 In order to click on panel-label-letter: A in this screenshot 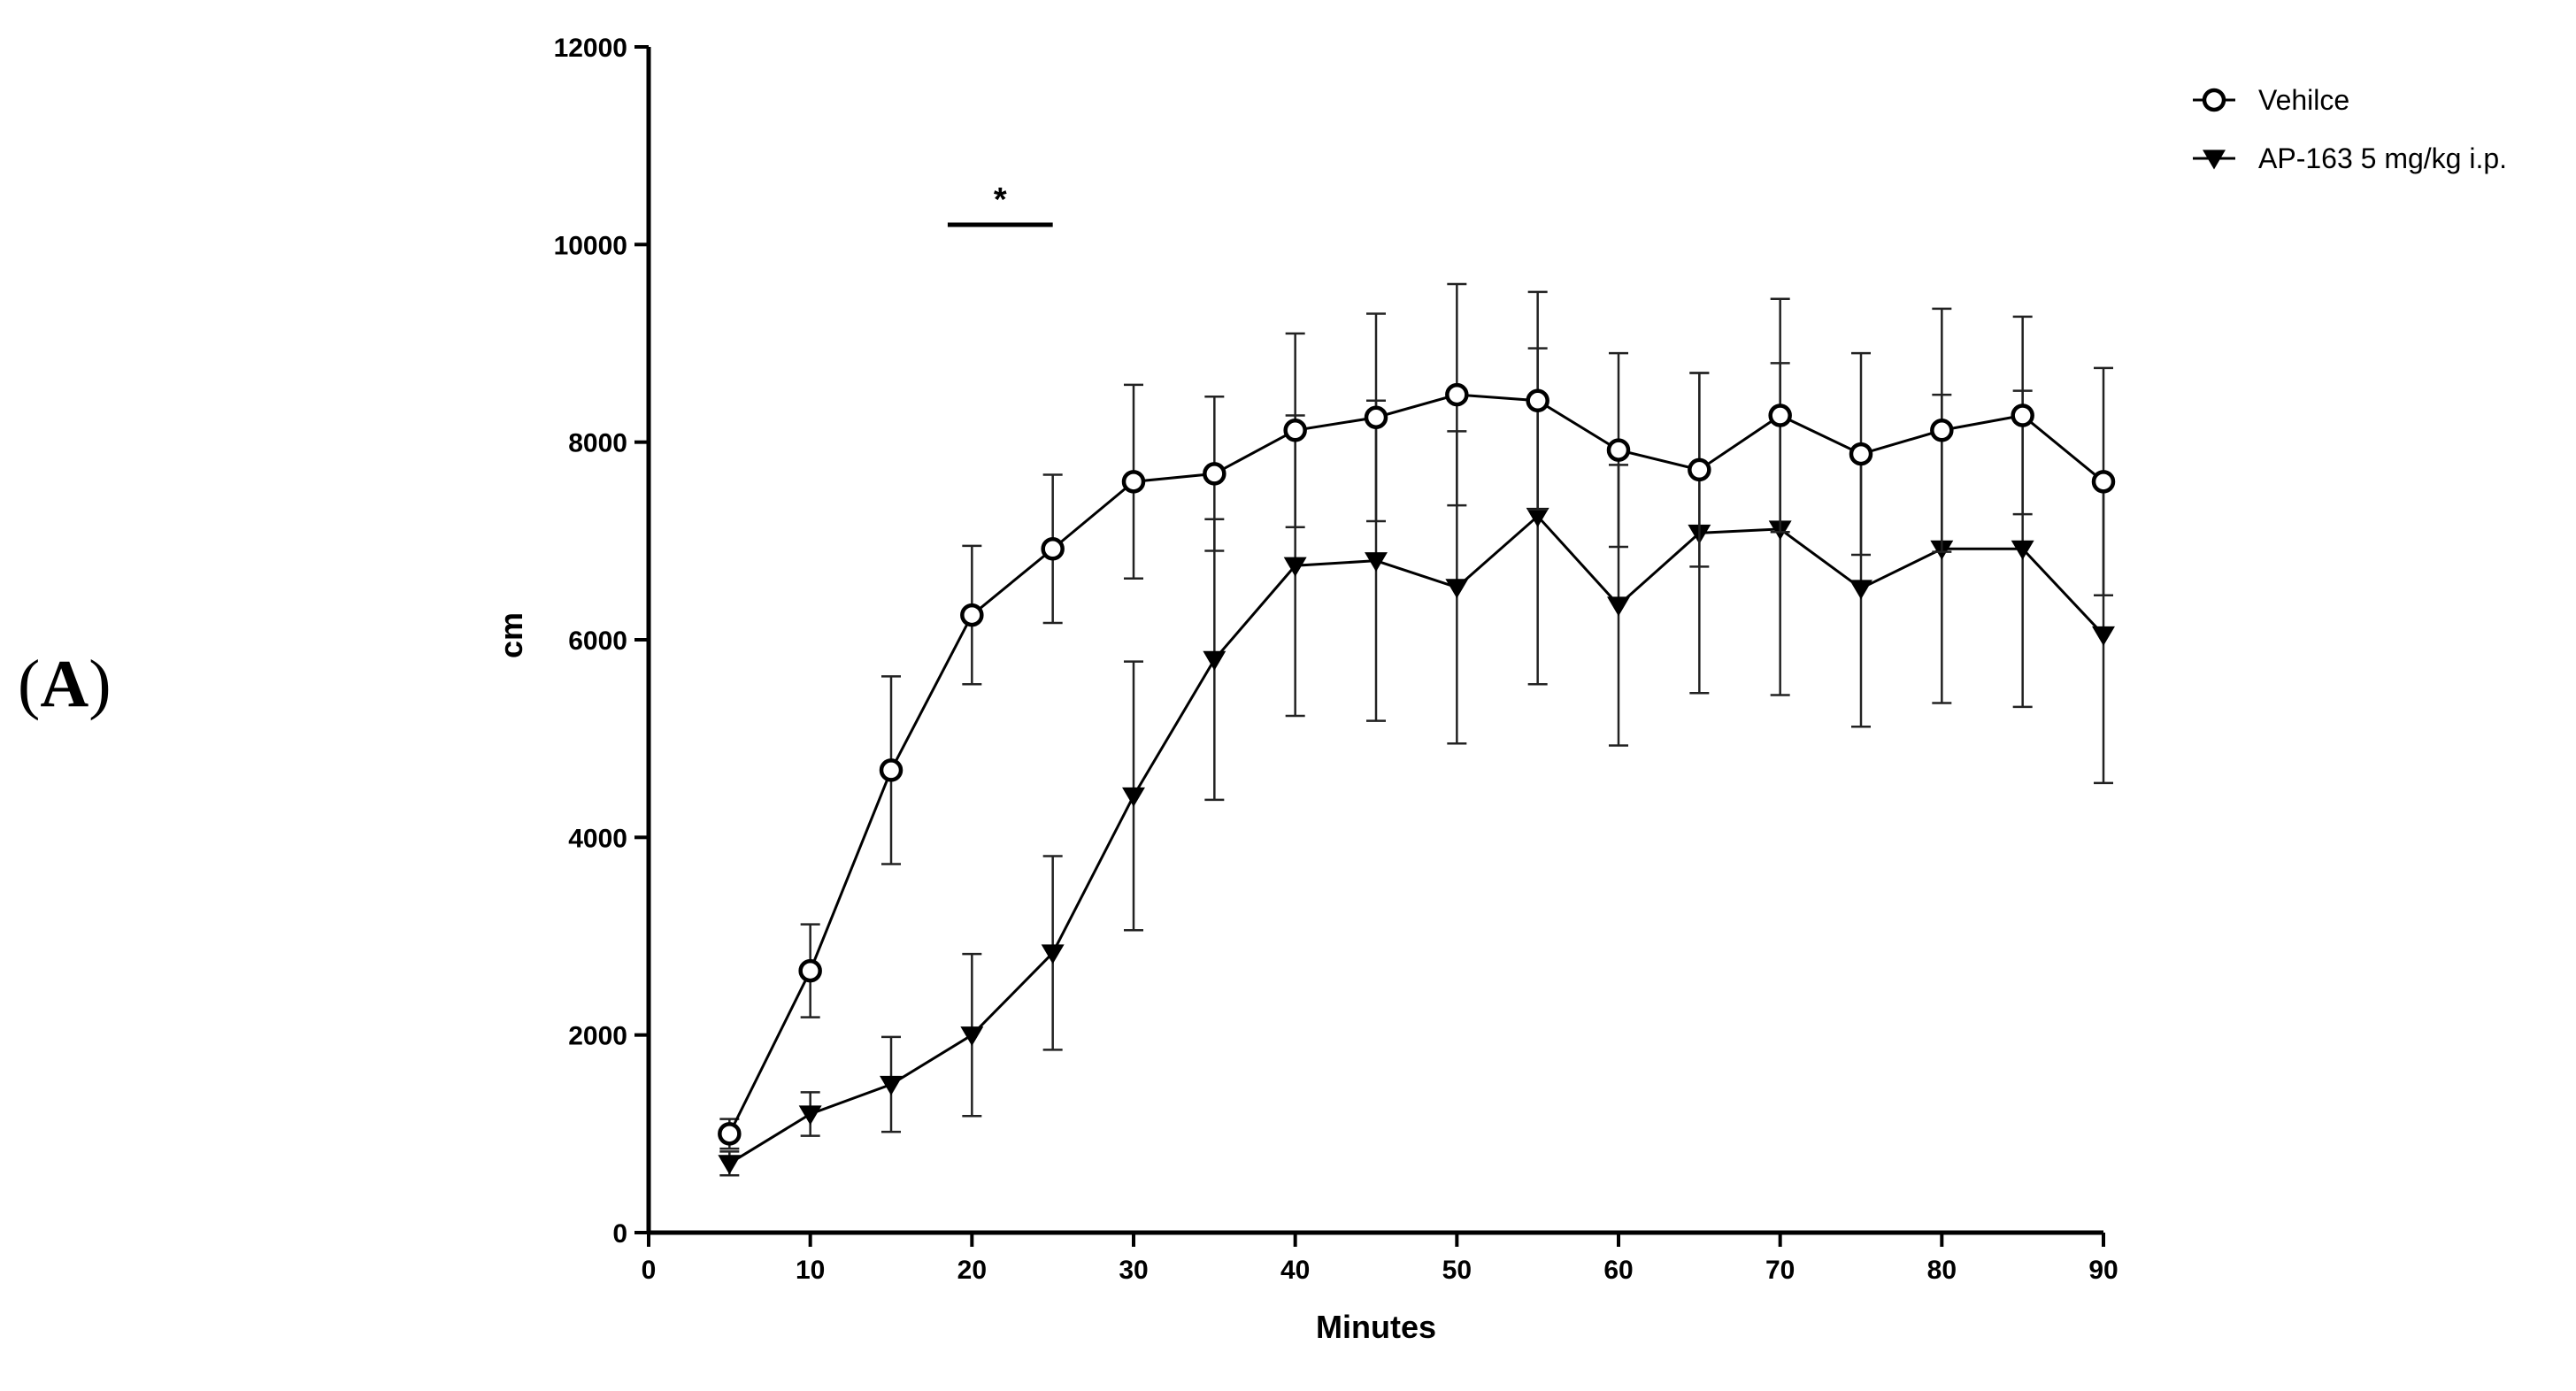, I will do `click(64, 684)`.